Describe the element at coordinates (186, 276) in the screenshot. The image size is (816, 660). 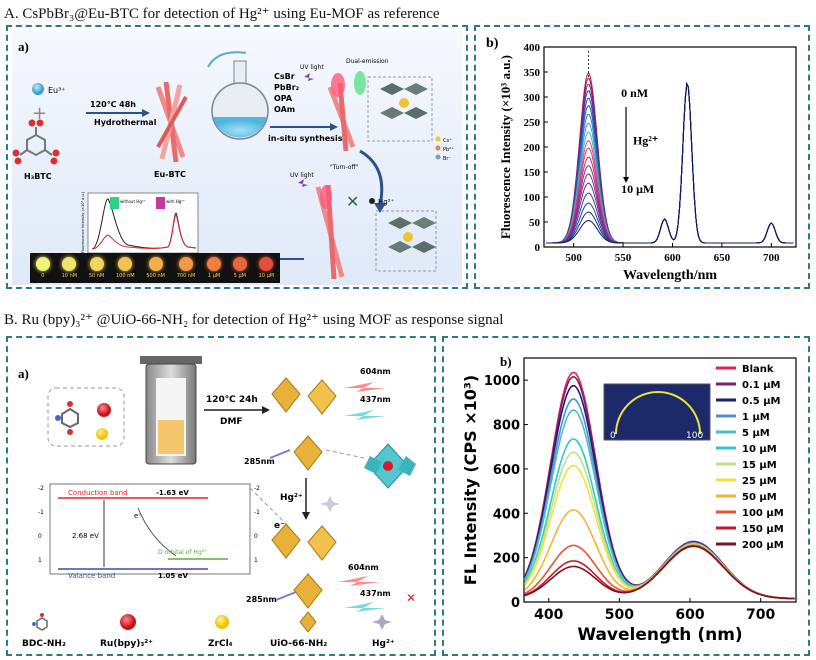
I see `concentration-label: 700 nM` at that location.